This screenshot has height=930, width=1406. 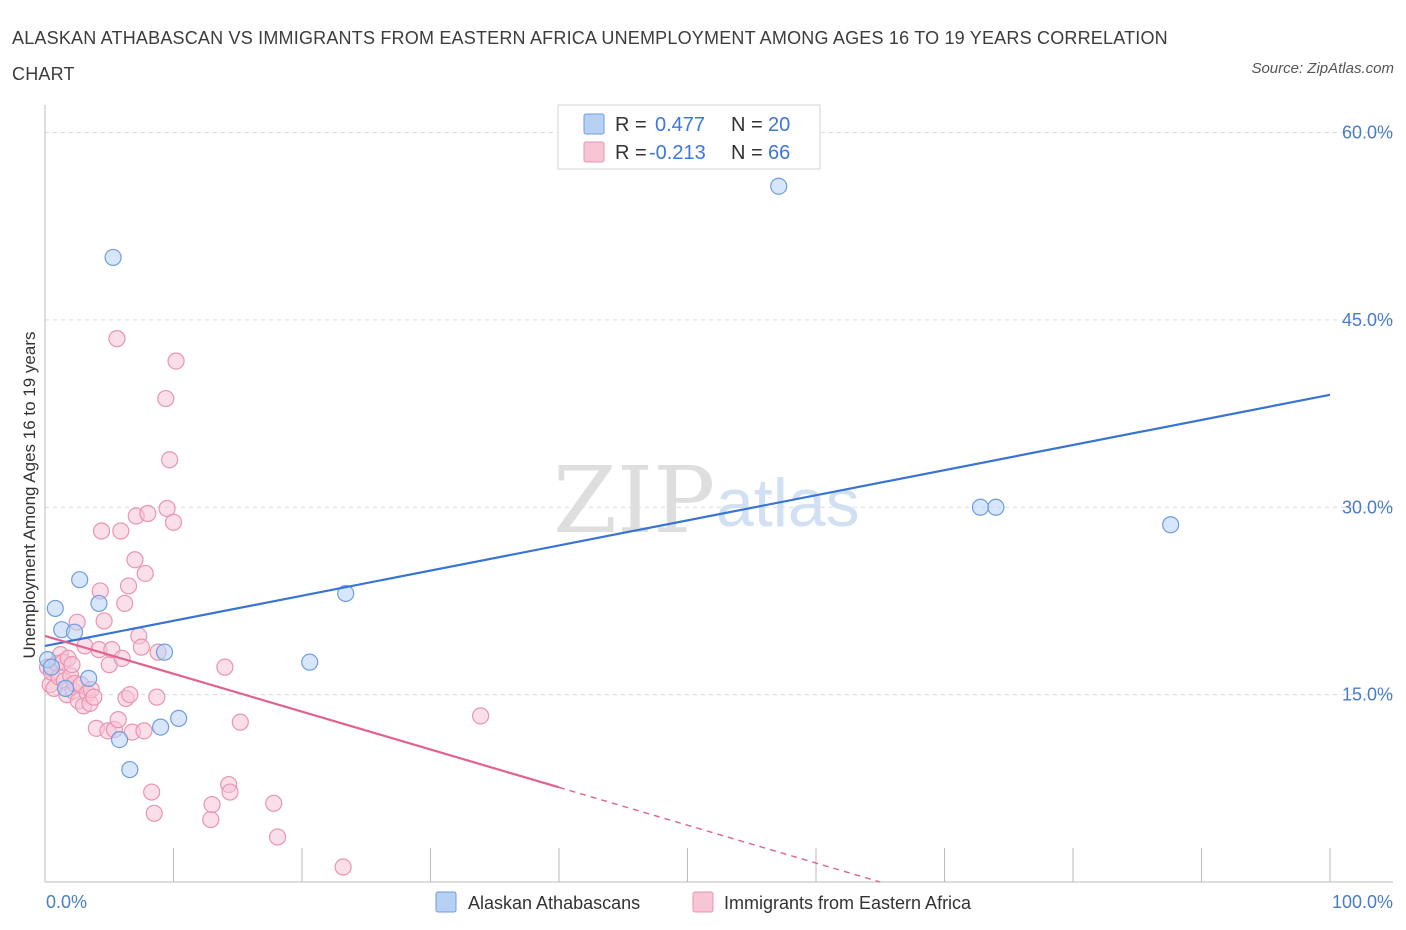 I want to click on y-tick-layer: 15.0% 30.0% 45.0% 60.0%, so click(x=1367, y=414).